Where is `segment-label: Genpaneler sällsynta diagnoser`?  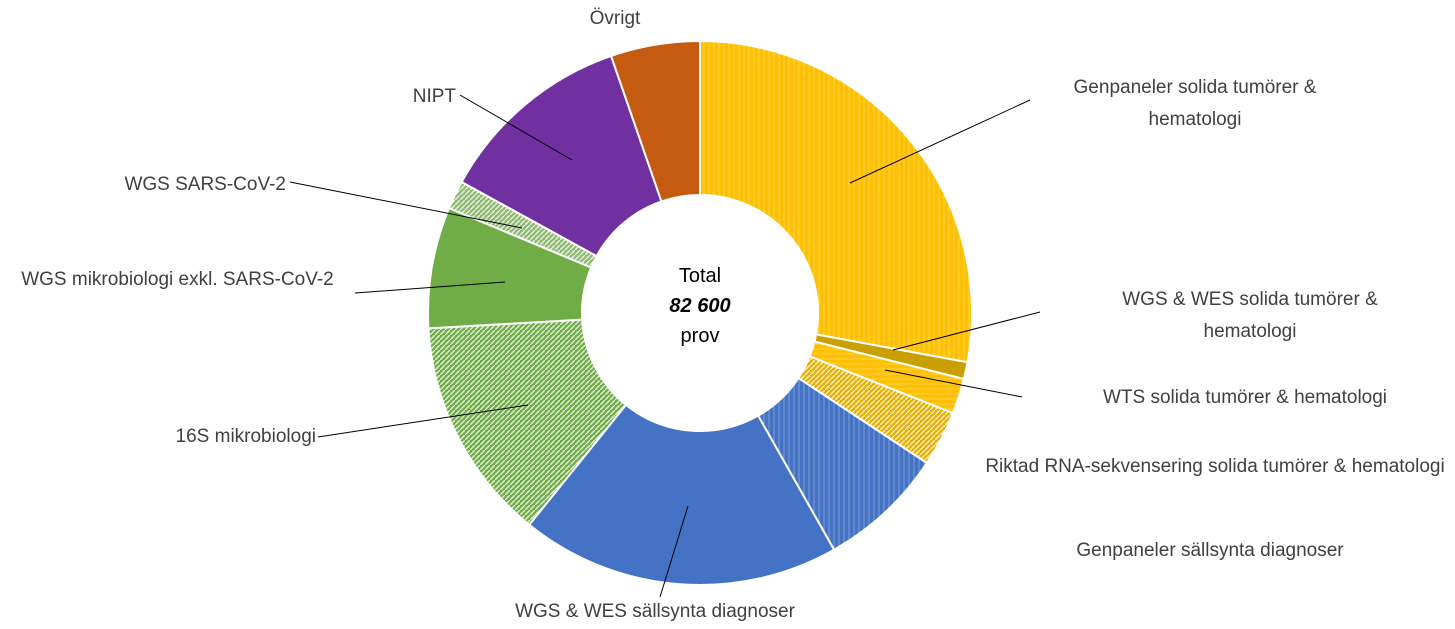 segment-label: Genpaneler sällsynta diagnoser is located at coordinates (1210, 550).